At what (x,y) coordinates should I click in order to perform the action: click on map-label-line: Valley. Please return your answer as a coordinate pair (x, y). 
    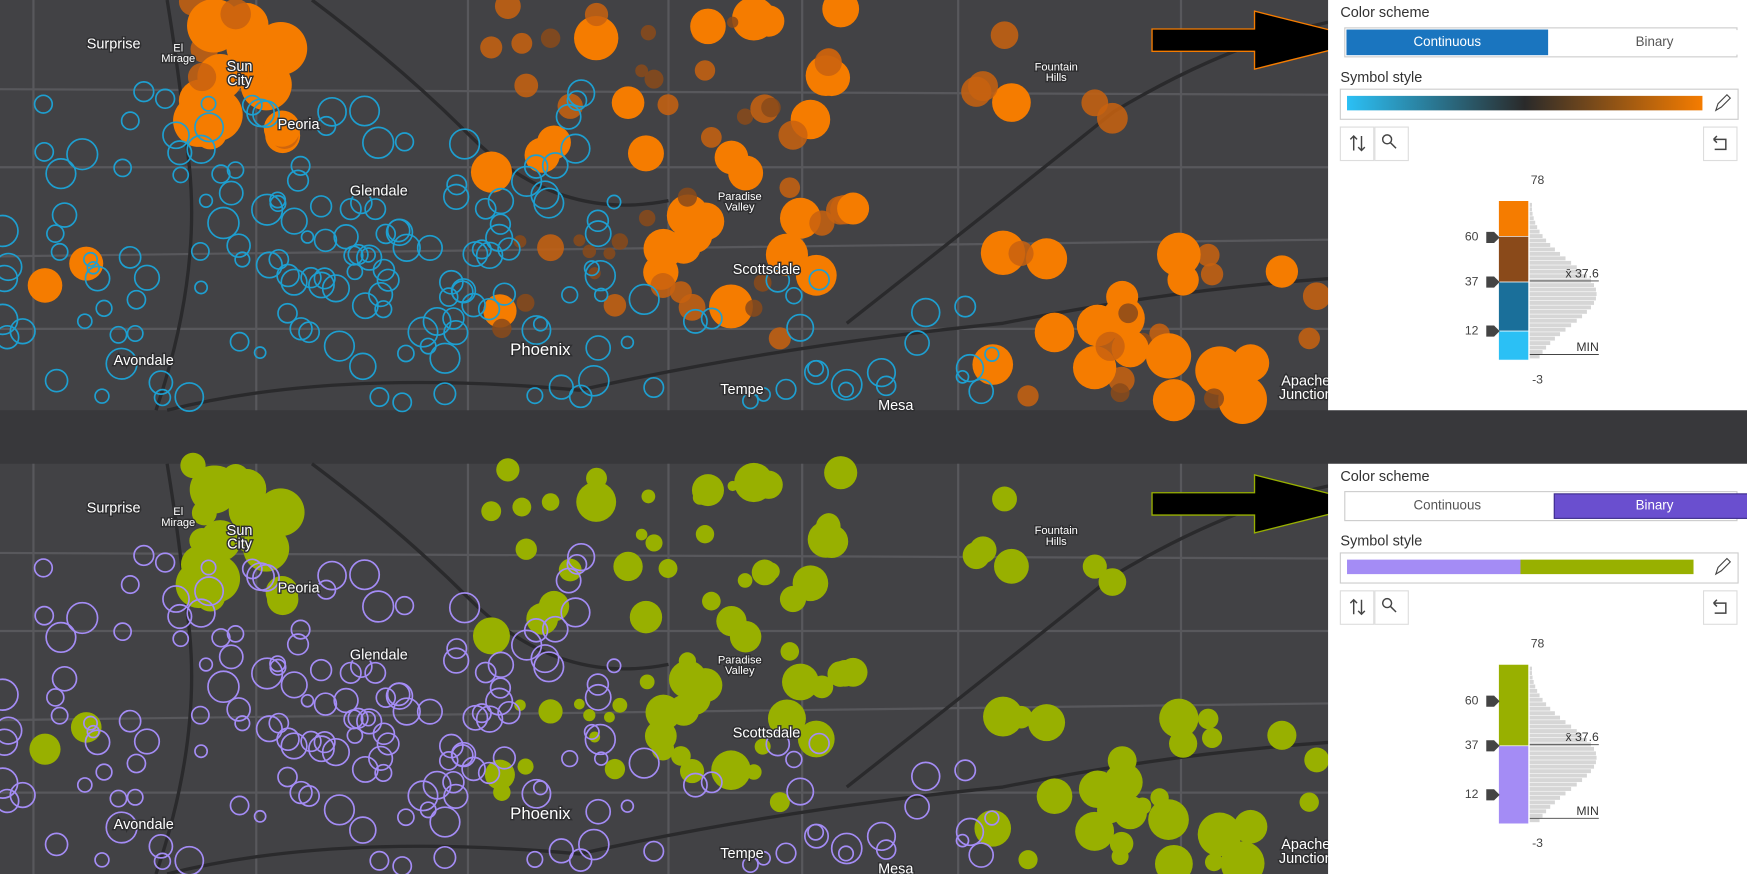
    Looking at the image, I should click on (740, 671).